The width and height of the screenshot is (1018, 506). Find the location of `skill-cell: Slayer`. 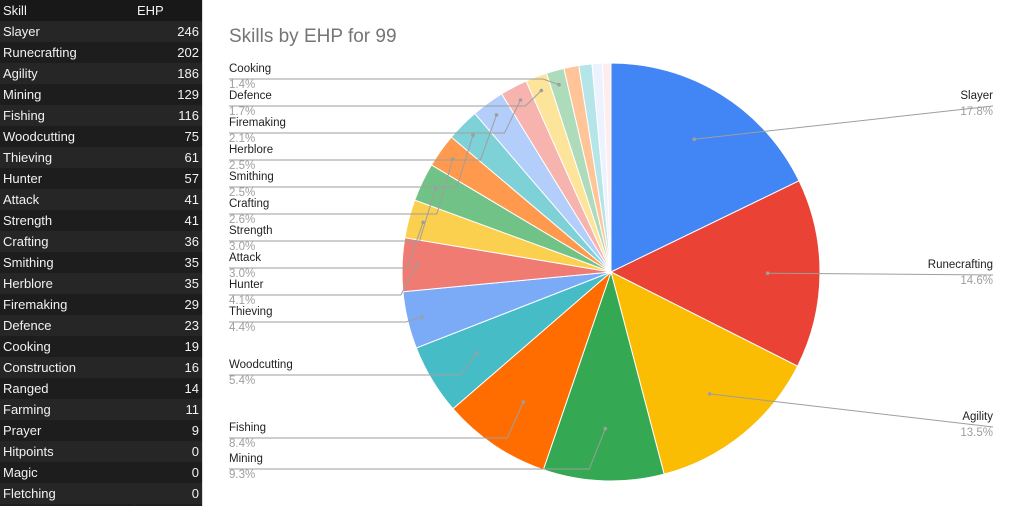

skill-cell: Slayer is located at coordinates (21, 31).